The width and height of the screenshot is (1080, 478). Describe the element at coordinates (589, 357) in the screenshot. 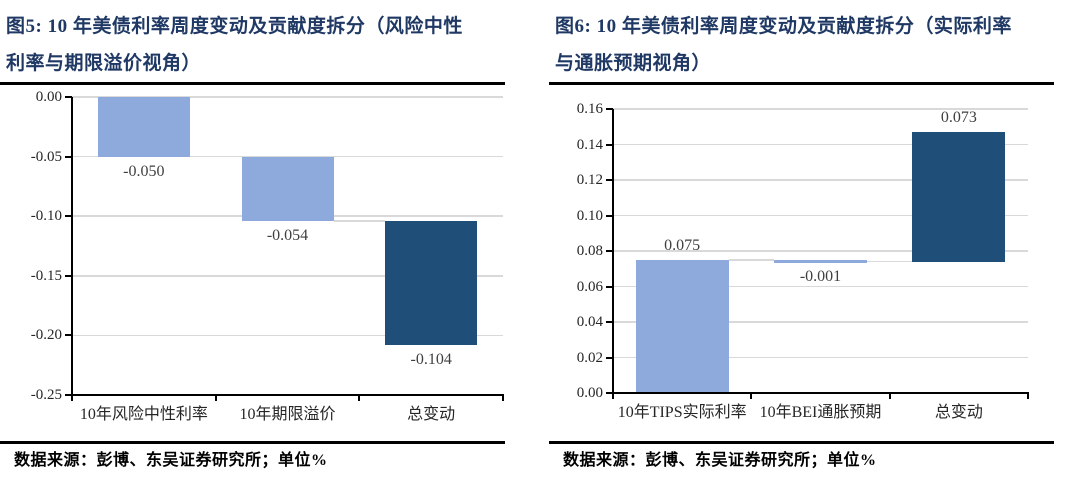

I see `y-axis-tick-label: 0.02` at that location.